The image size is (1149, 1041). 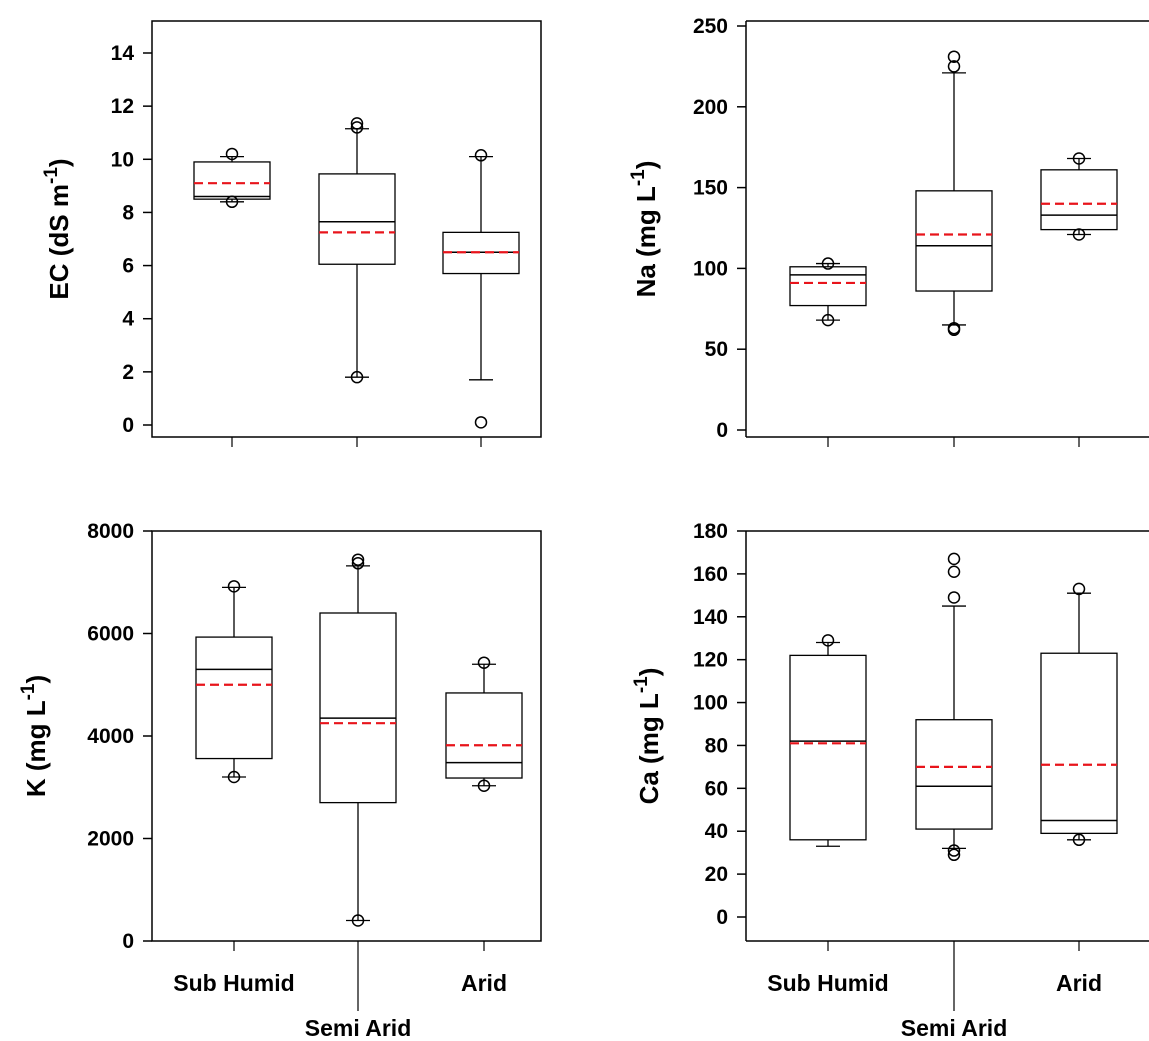 I want to click on y-axis-title: K (mg L-1), so click(x=34, y=736).